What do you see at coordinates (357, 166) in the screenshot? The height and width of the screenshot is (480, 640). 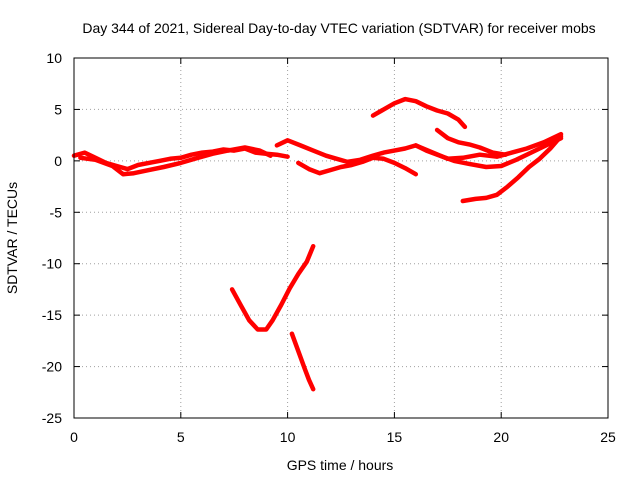 I see `series-line-track-d` at bounding box center [357, 166].